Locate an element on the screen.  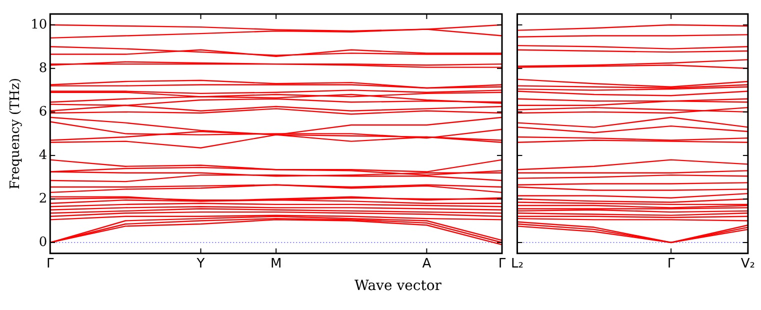
x-tick-label: A is located at coordinates (427, 264).